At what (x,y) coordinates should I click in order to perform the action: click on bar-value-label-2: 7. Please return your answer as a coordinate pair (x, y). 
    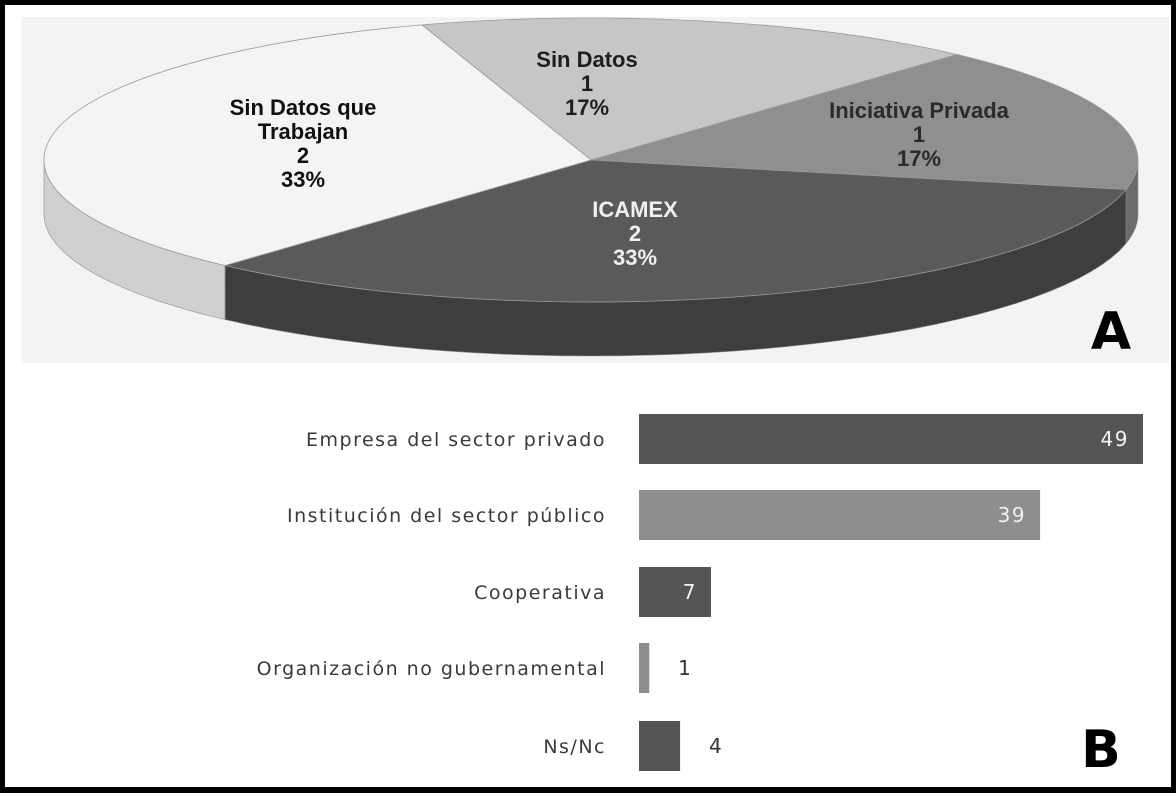
    Looking at the image, I should click on (690, 592).